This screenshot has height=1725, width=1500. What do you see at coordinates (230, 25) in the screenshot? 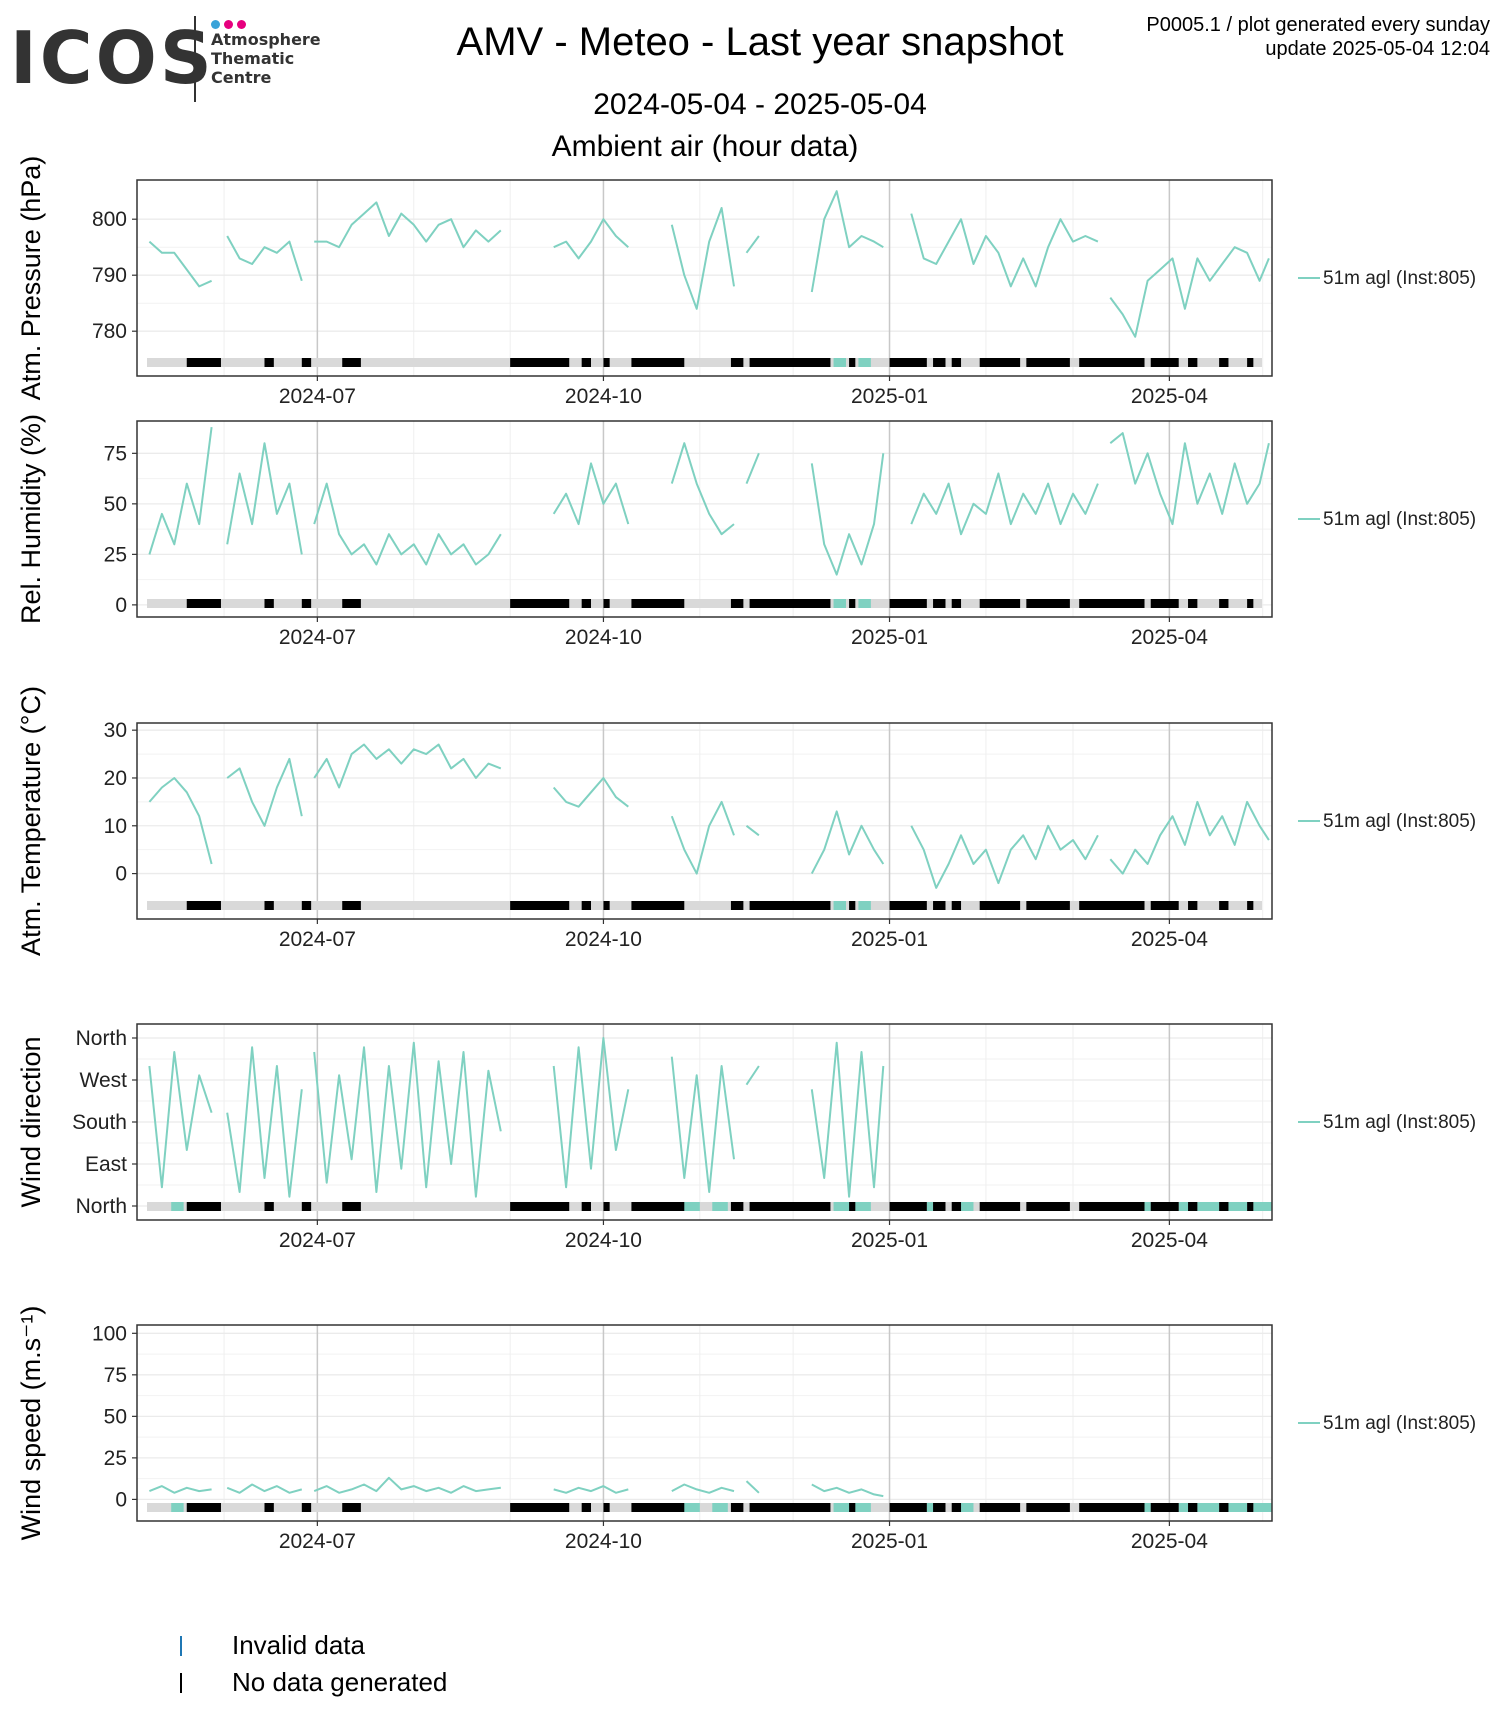
I see `logo-dots` at bounding box center [230, 25].